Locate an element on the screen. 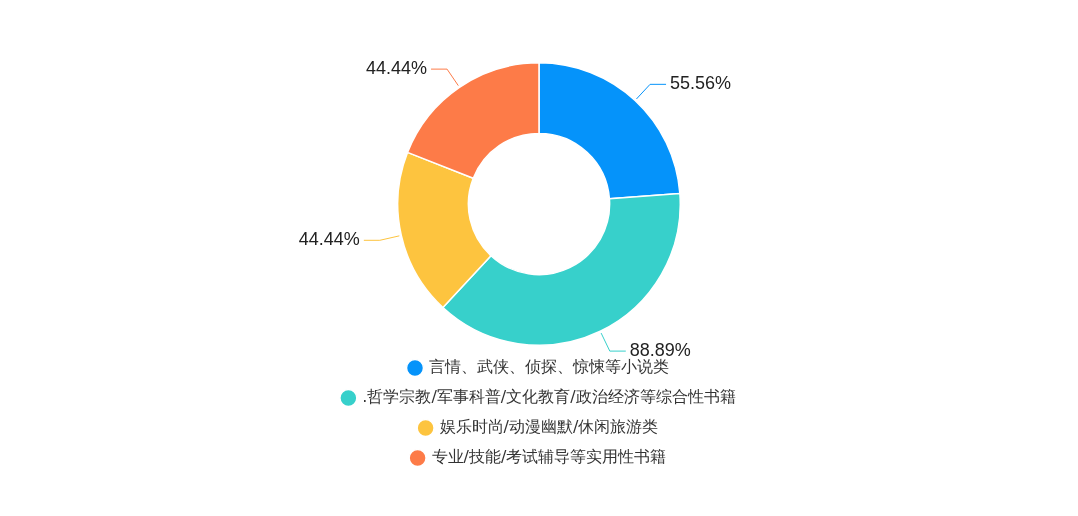 This screenshot has height=516, width=1078. legend-label: 专业/技能/考试辅导等实用性书籍 is located at coordinates (549, 457).